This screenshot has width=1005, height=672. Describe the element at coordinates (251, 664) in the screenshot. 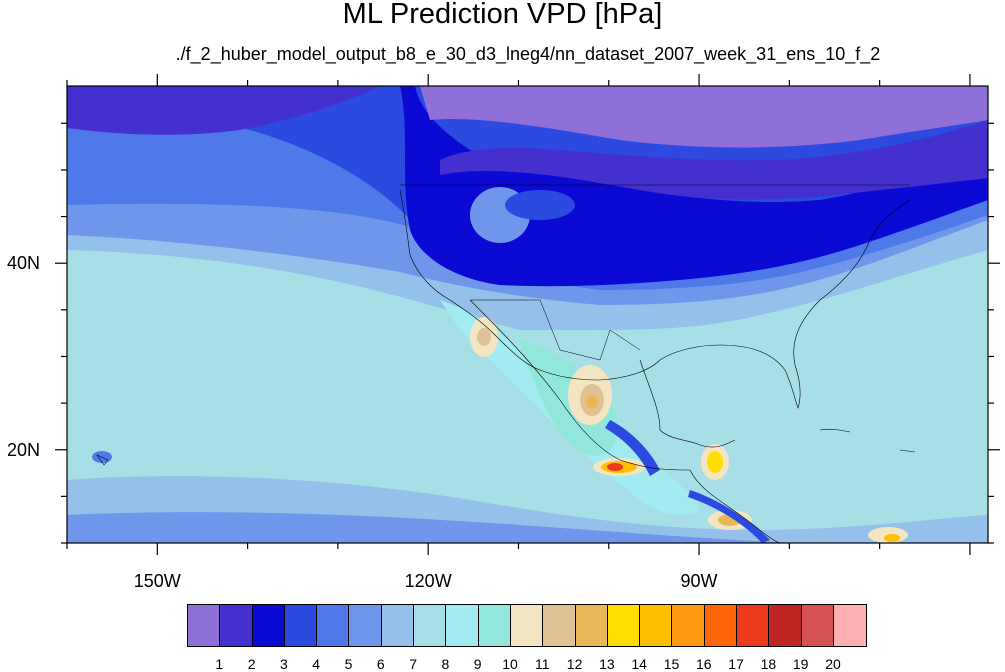

I see `colorbar-label: 2` at that location.